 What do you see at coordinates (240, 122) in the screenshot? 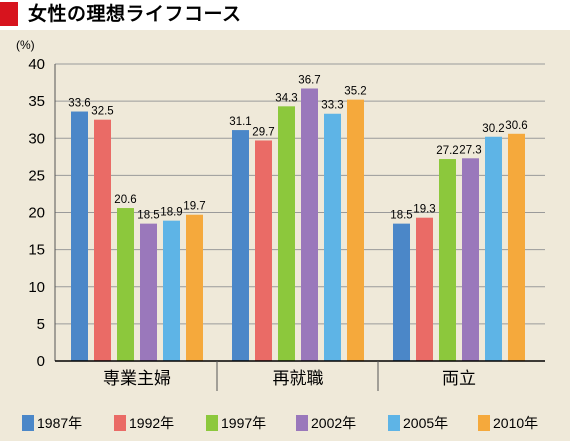
I see `data-label: 31.1` at bounding box center [240, 122].